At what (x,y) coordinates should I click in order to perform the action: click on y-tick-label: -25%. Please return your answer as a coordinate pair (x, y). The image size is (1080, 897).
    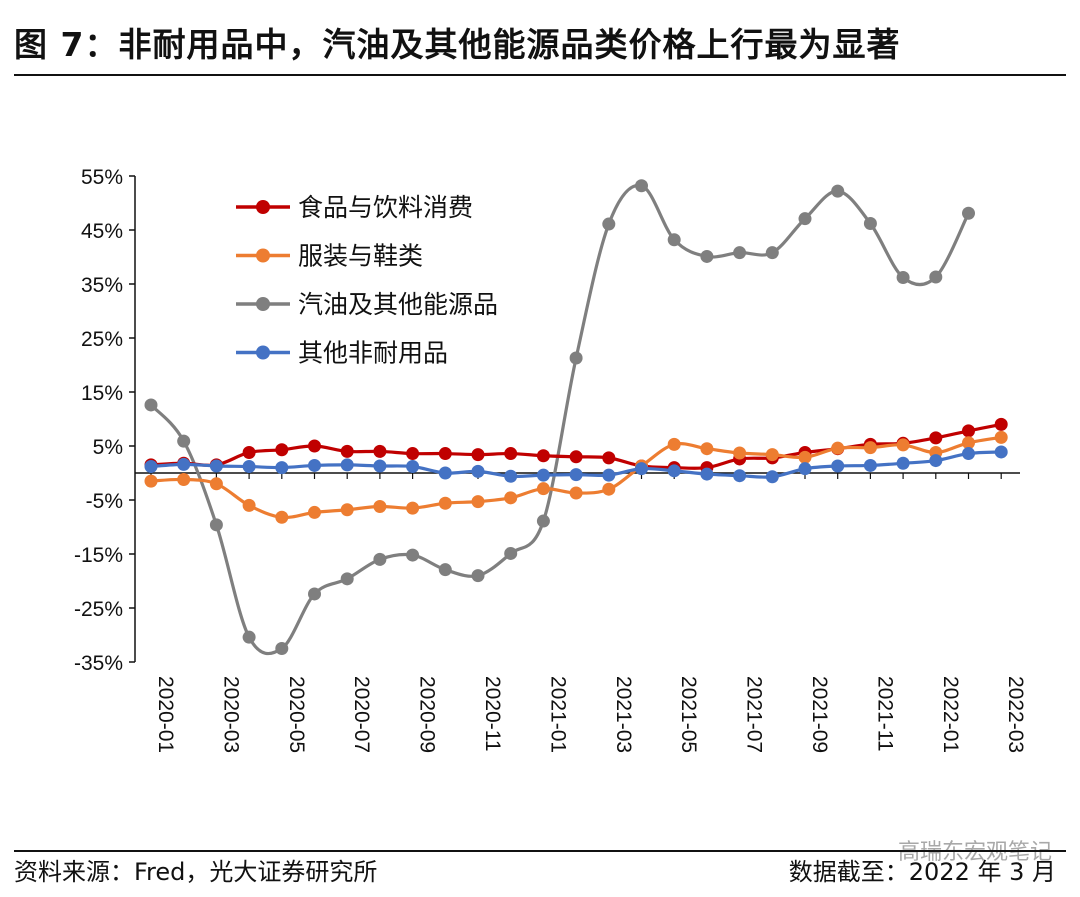
    Looking at the image, I should click on (98, 609).